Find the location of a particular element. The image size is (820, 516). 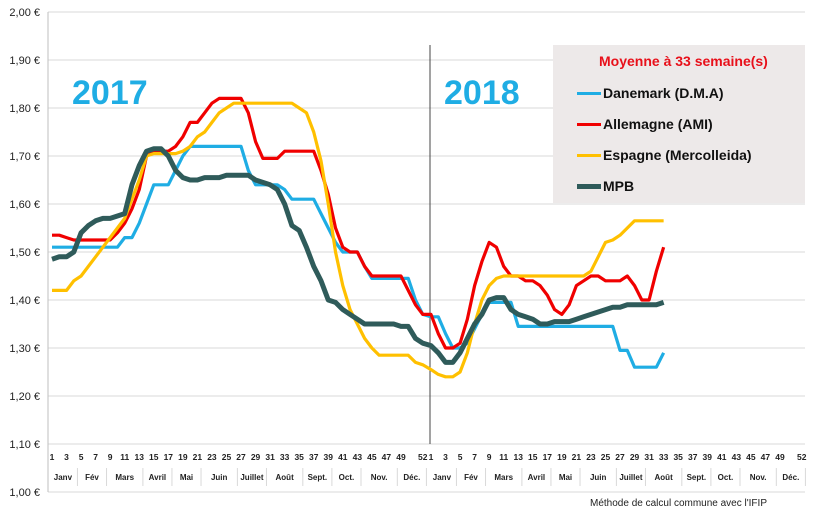

legend-item: Espagne (Mercolleida) is located at coordinates (664, 155).